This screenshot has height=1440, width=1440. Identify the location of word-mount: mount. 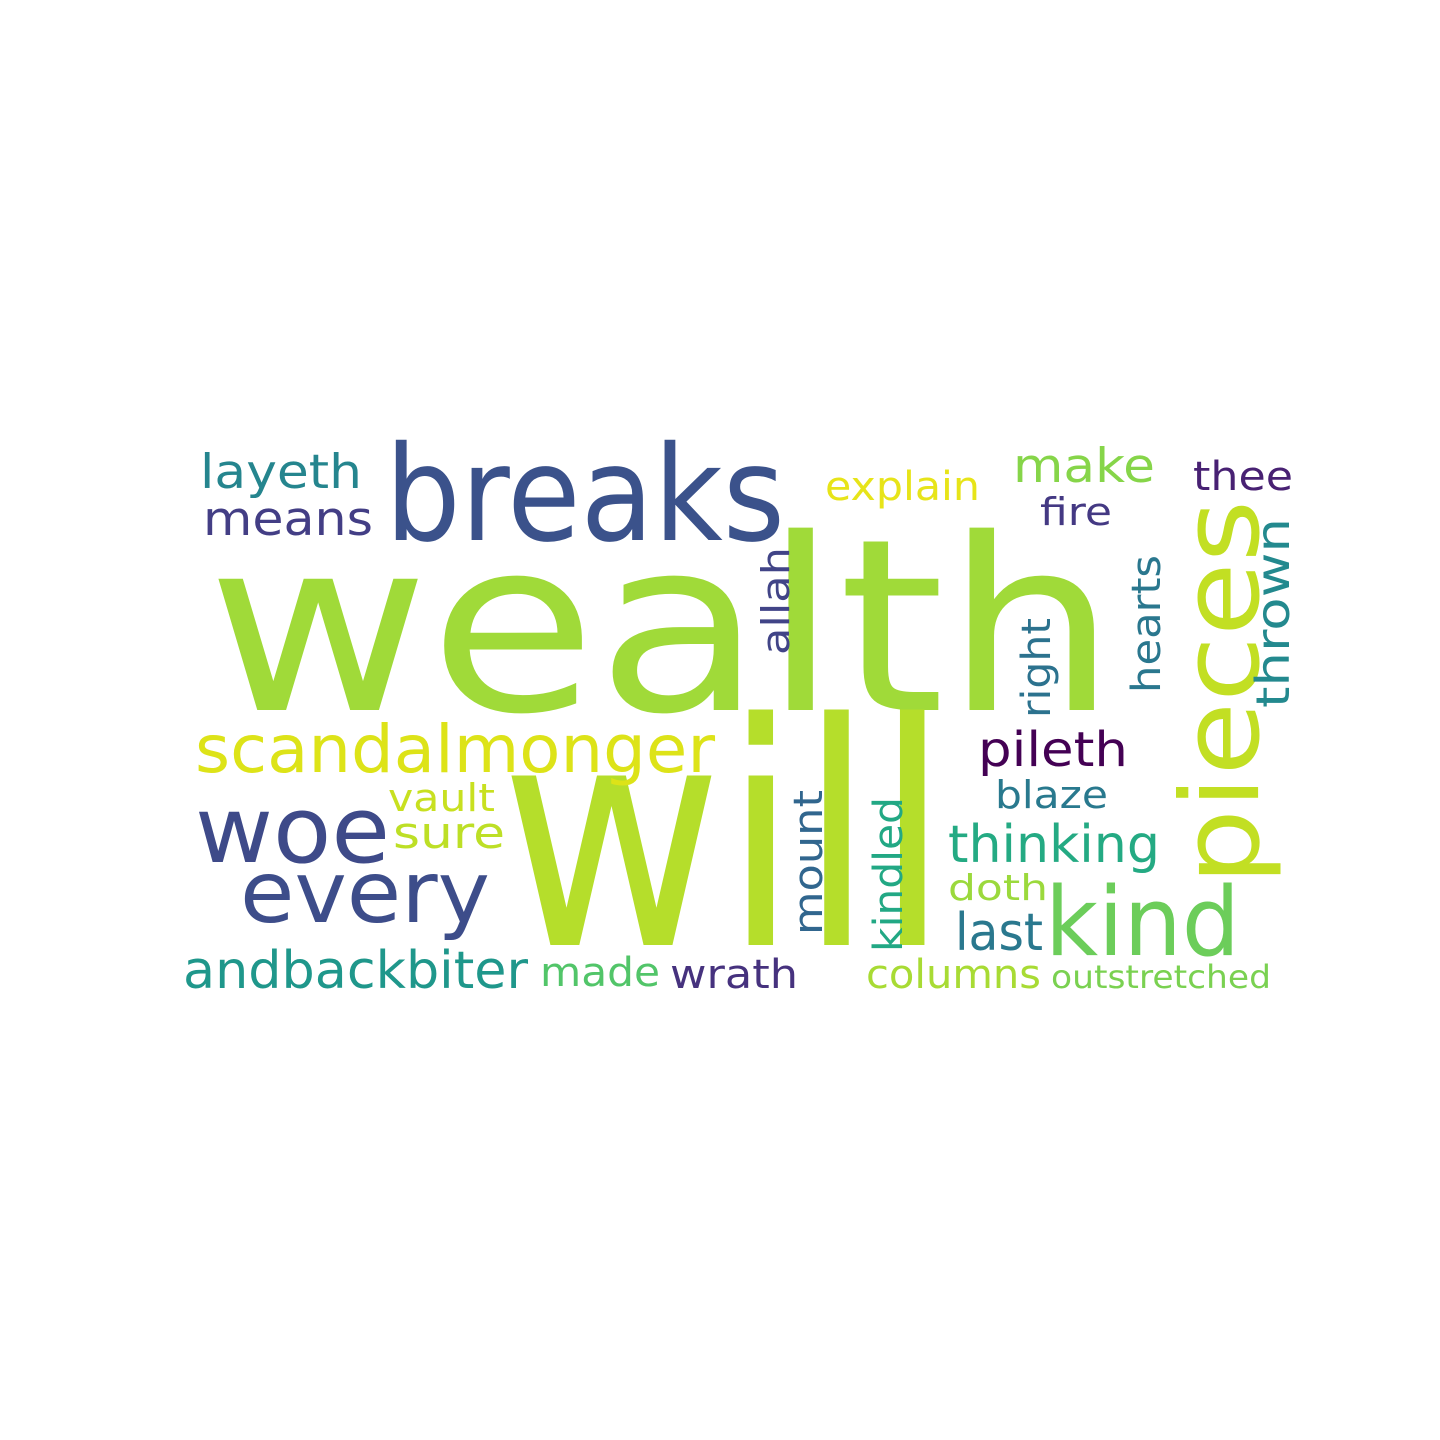
(809, 862).